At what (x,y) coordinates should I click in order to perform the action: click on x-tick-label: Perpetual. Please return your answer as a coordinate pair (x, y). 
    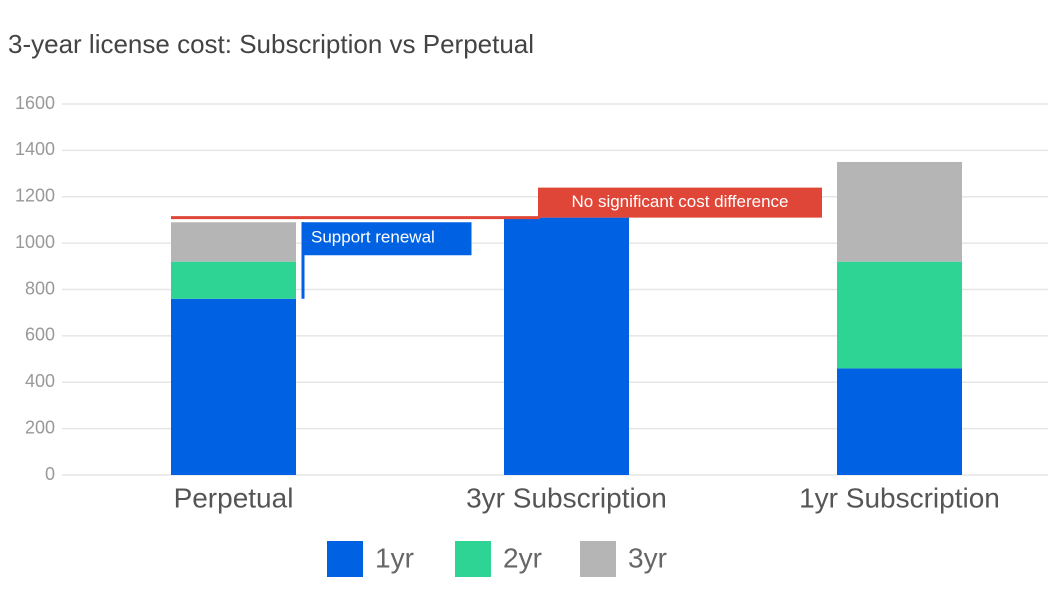
    Looking at the image, I should click on (234, 497).